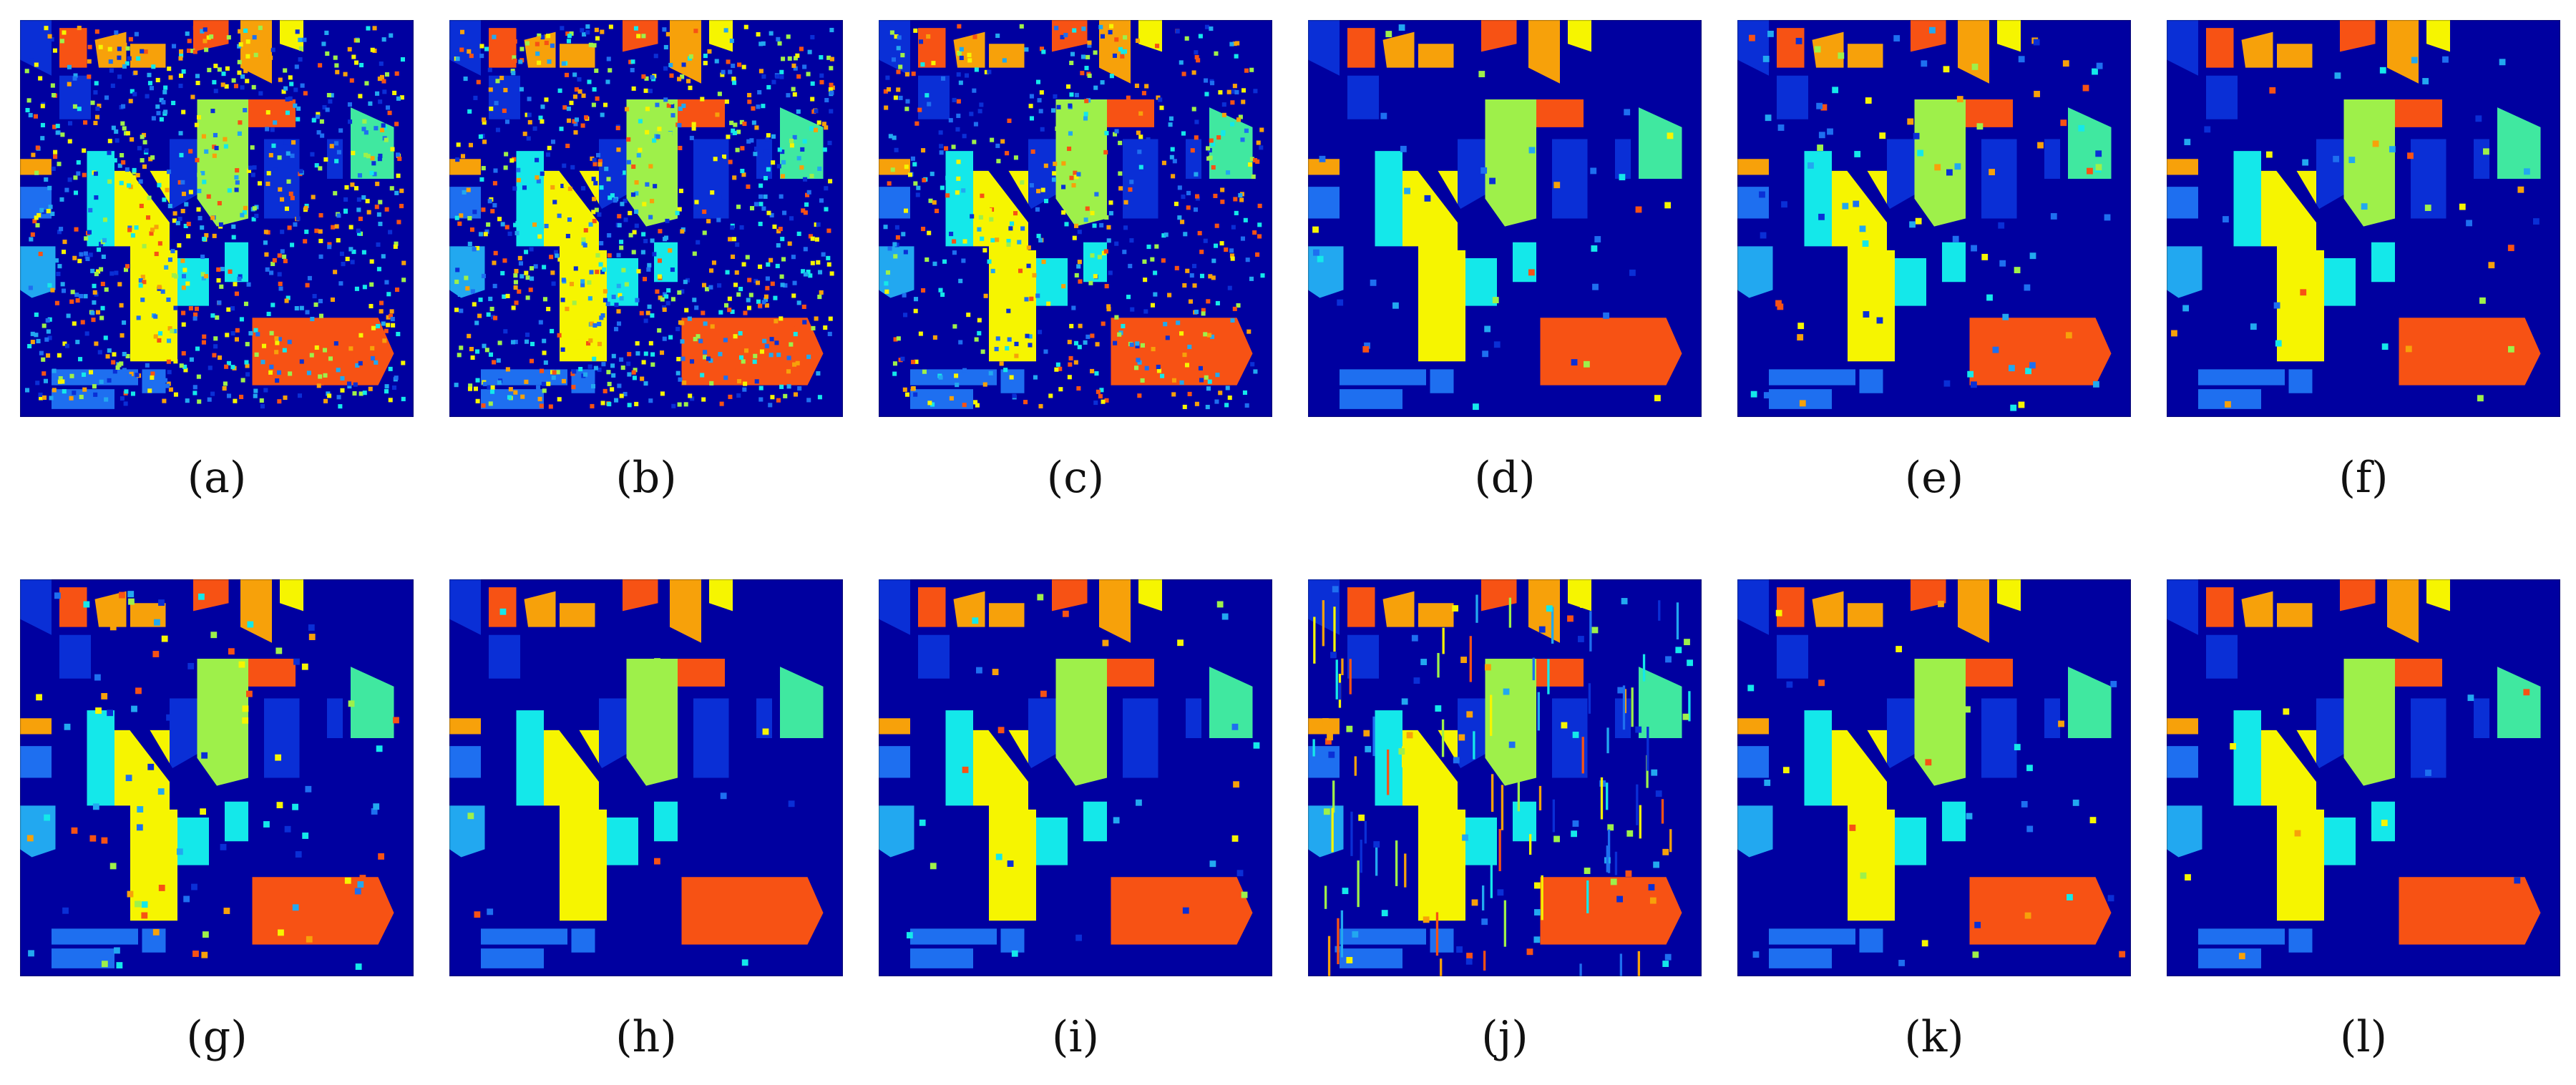  I want to click on map-panel: (f), so click(2363, 259).